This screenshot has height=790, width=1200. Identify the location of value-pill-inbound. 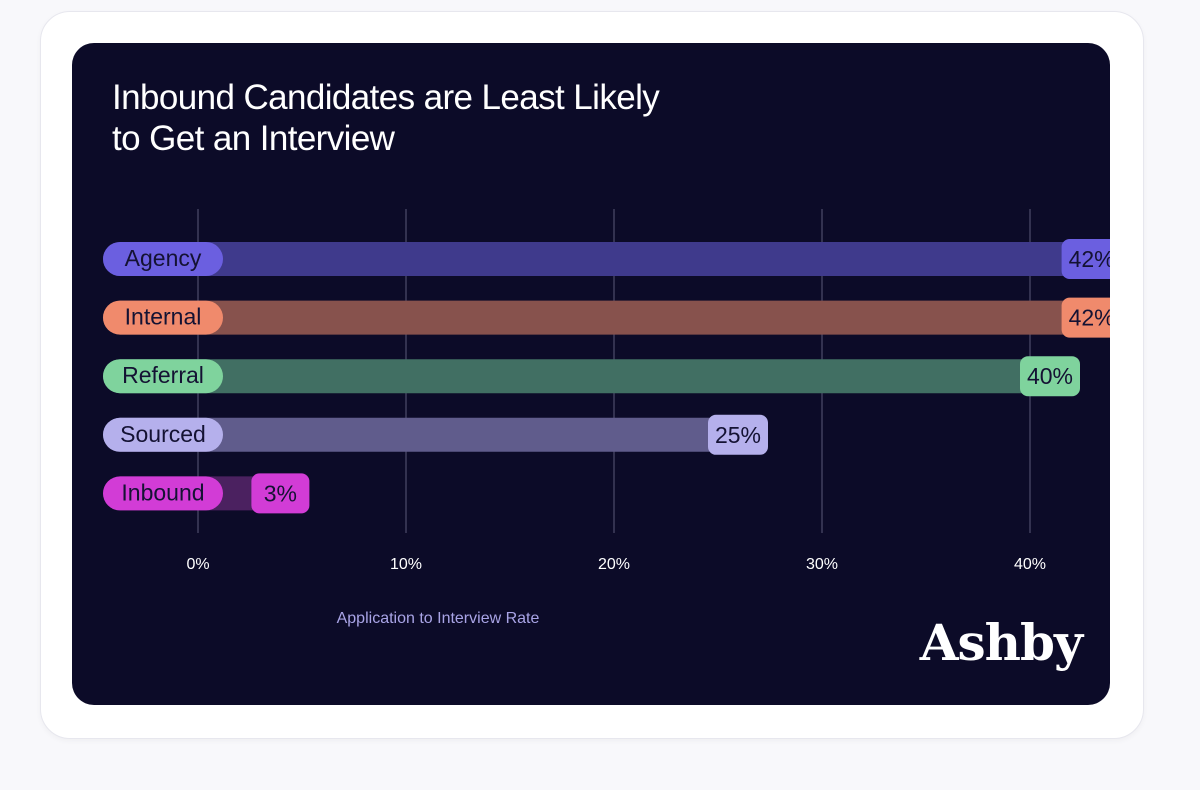
(280, 493).